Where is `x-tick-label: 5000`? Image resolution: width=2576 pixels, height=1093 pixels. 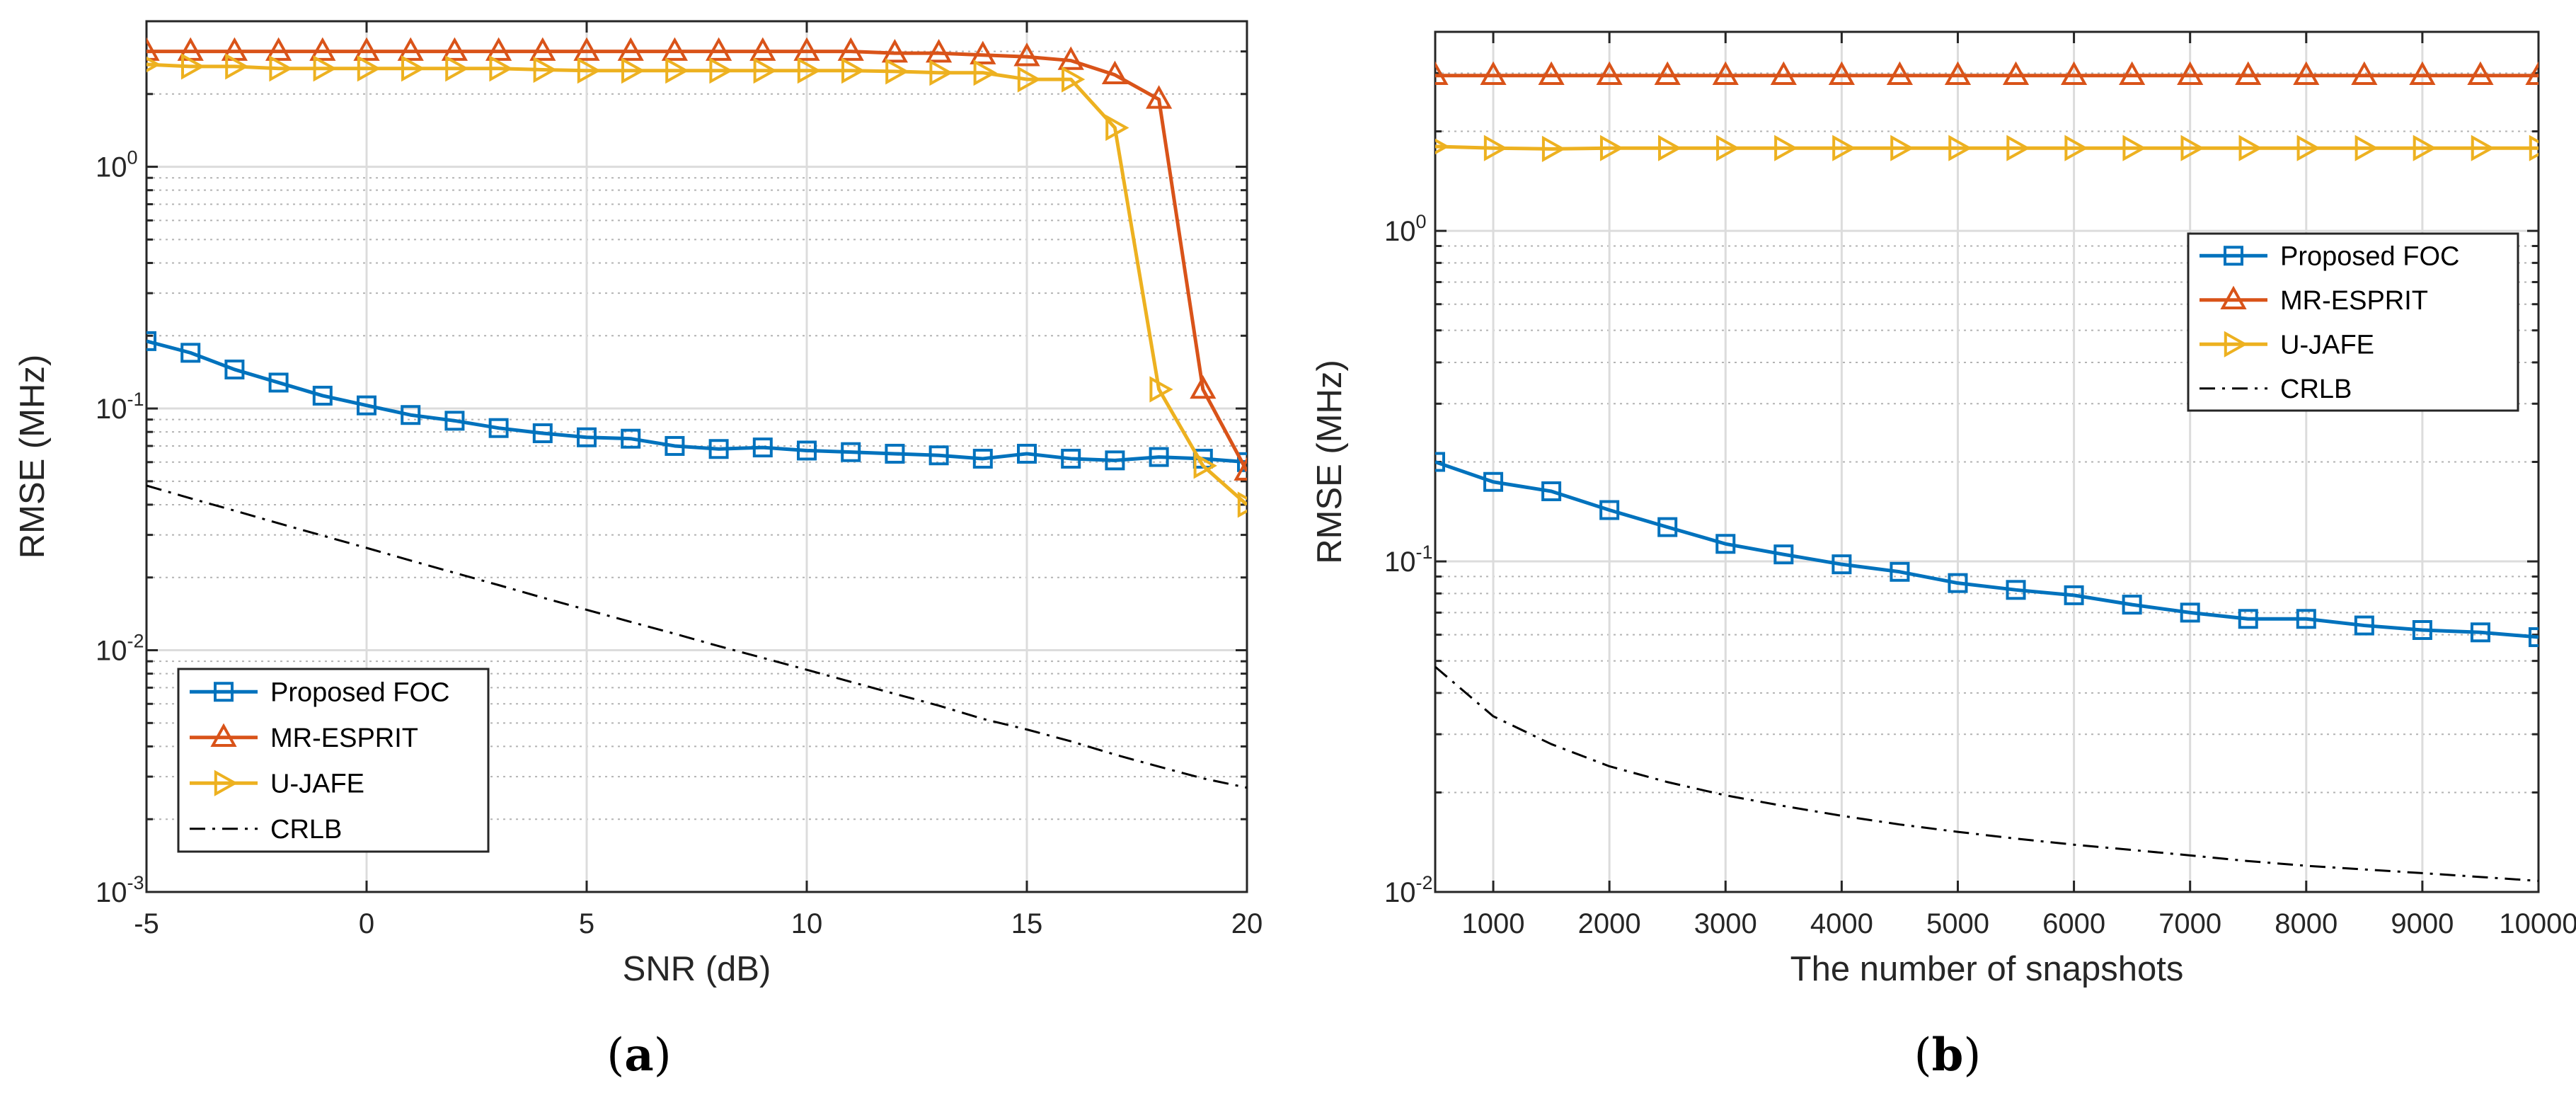 x-tick-label: 5000 is located at coordinates (1958, 923).